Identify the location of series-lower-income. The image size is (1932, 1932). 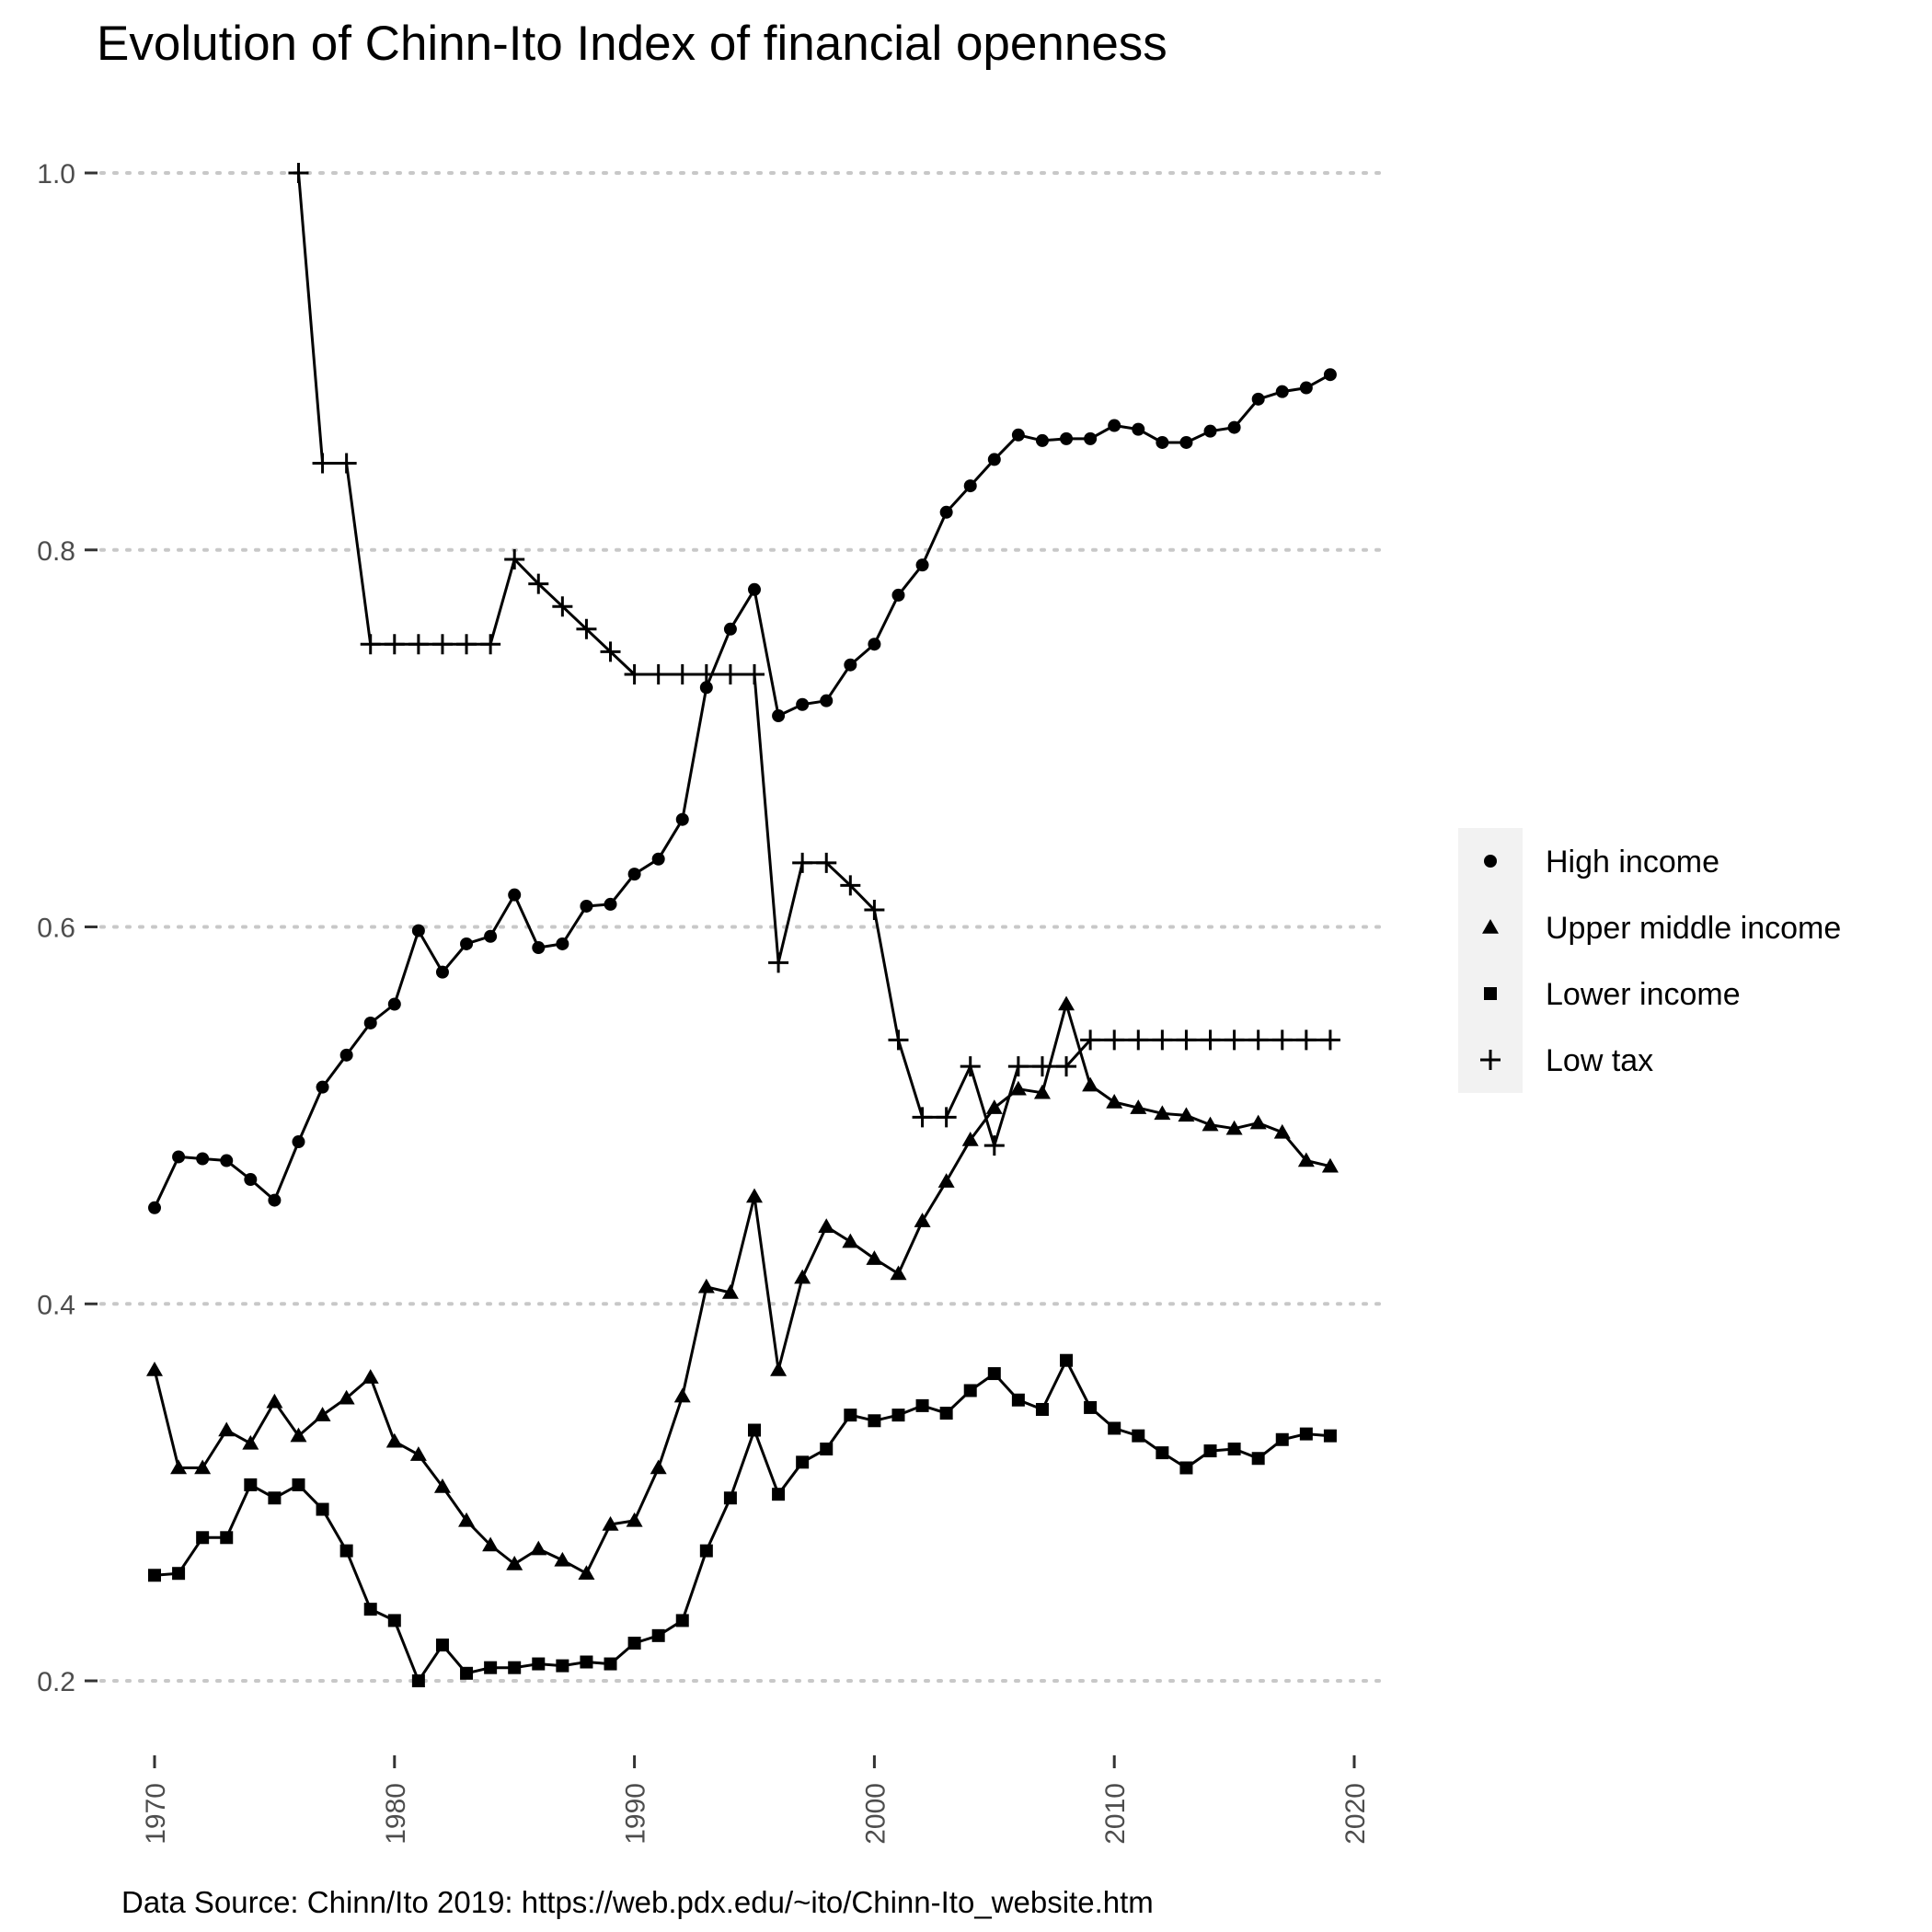
(742, 1520).